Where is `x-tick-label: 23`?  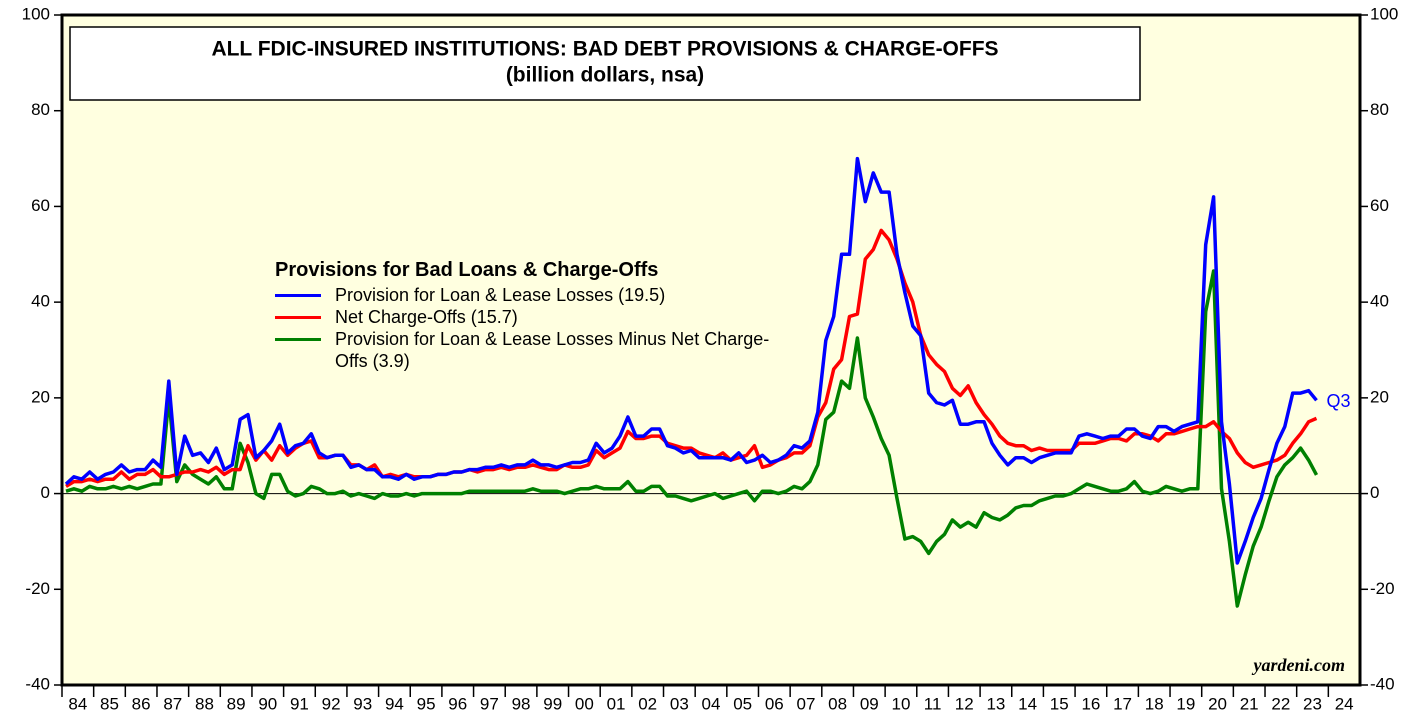
x-tick-label: 23 is located at coordinates (1312, 703).